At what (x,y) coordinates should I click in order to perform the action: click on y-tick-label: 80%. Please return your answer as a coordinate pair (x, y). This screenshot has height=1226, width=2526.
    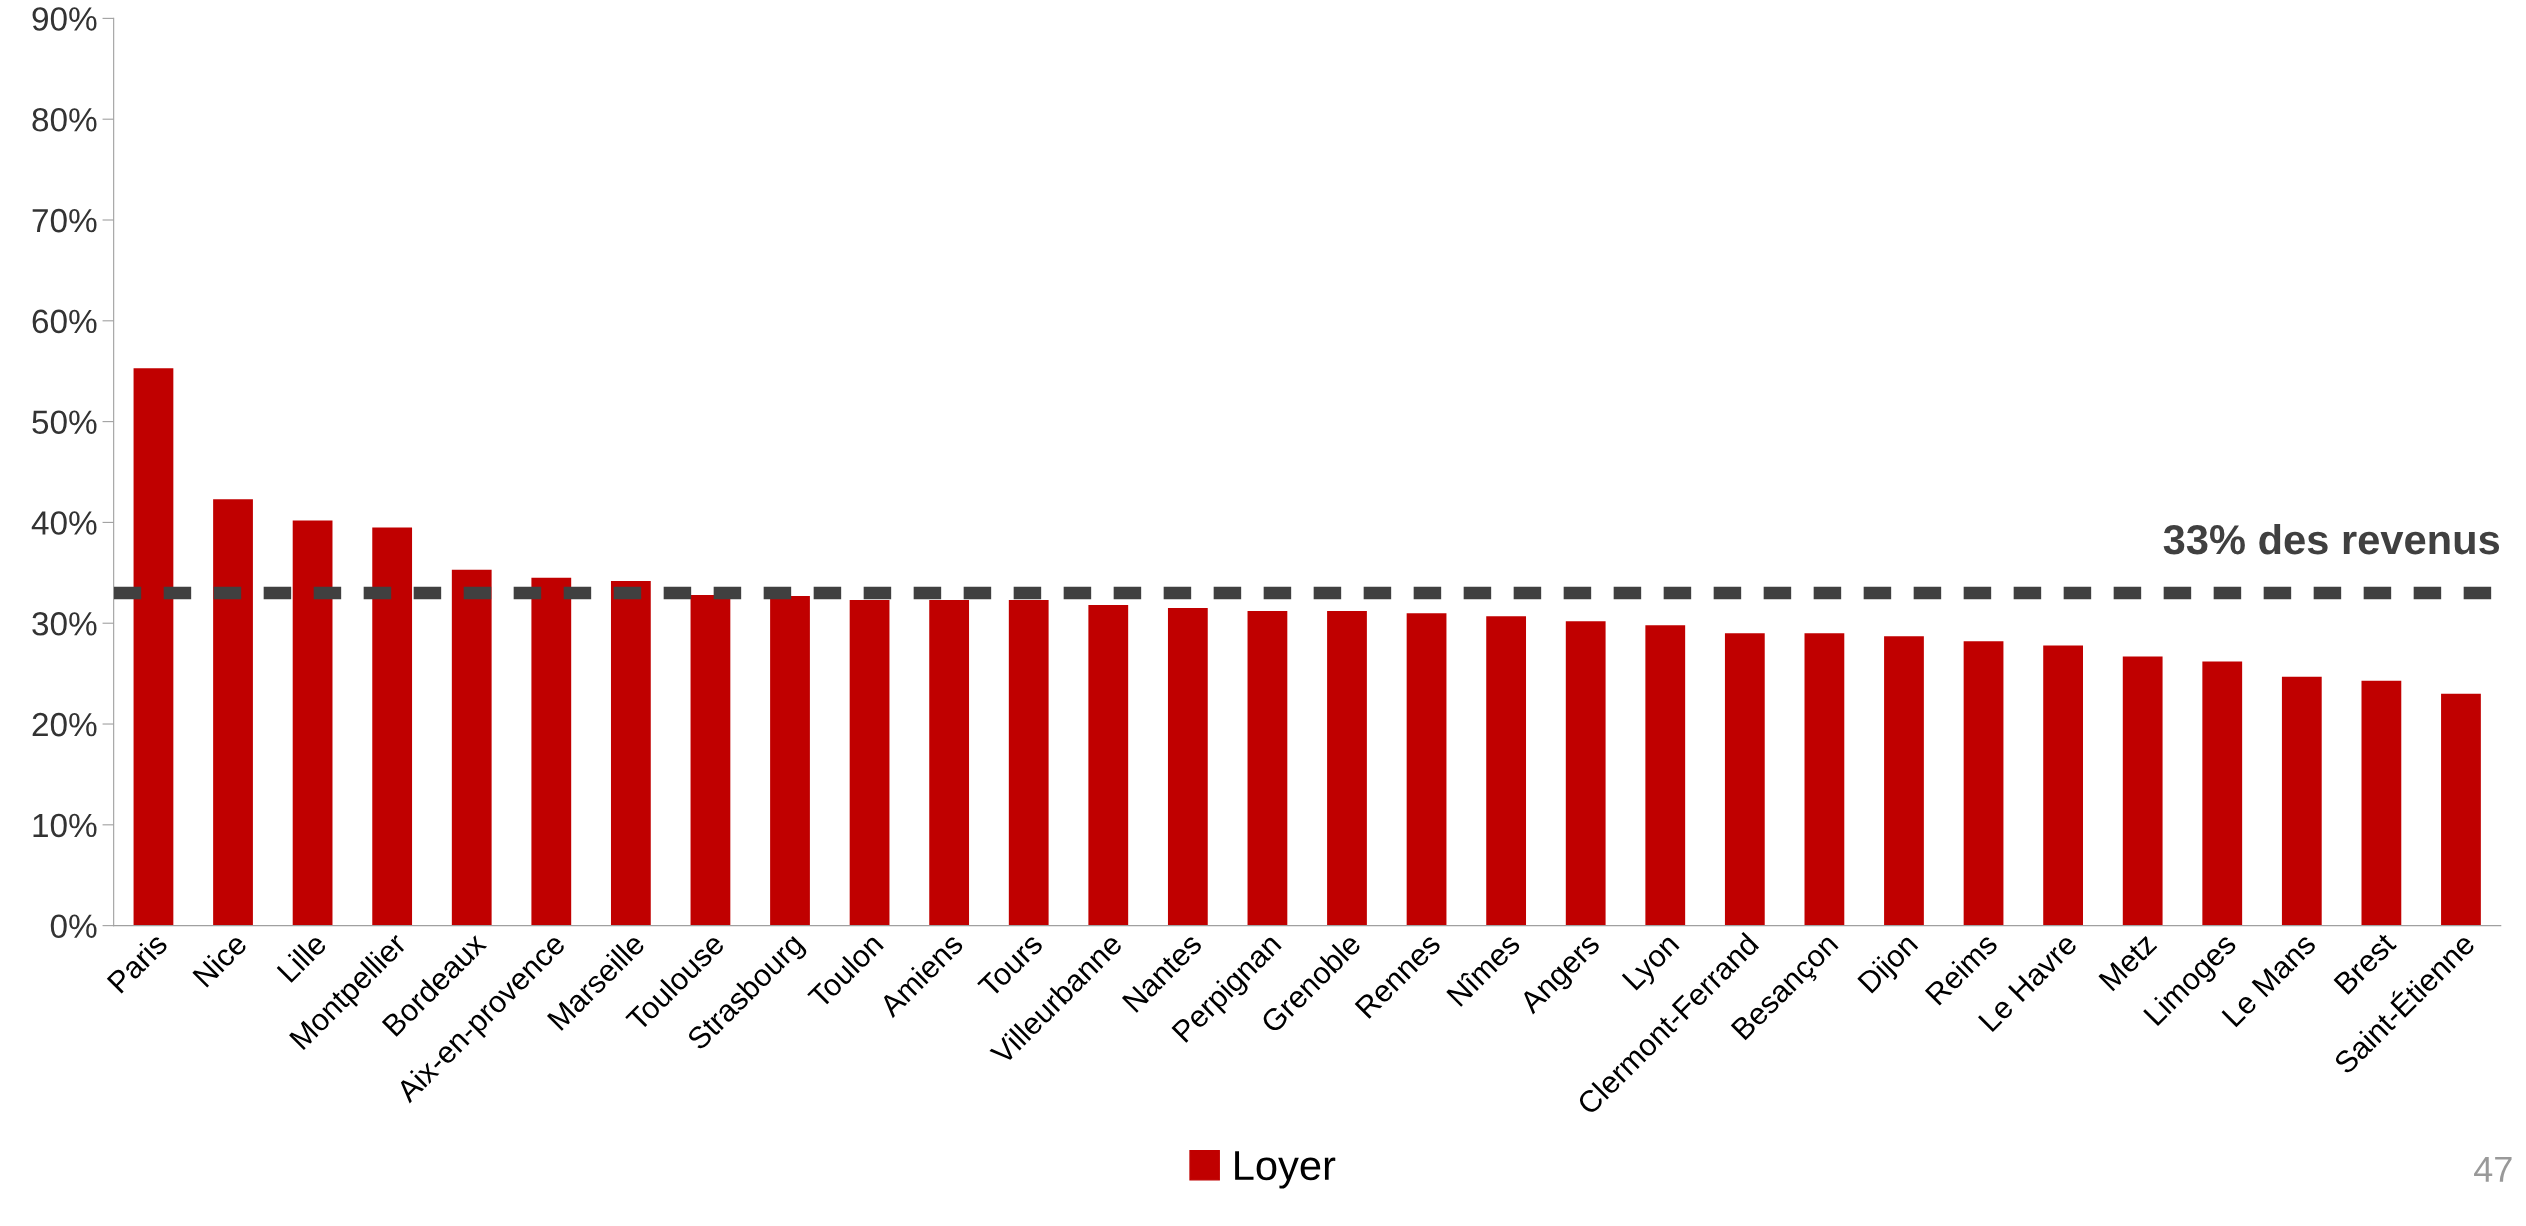
    Looking at the image, I should click on (64, 120).